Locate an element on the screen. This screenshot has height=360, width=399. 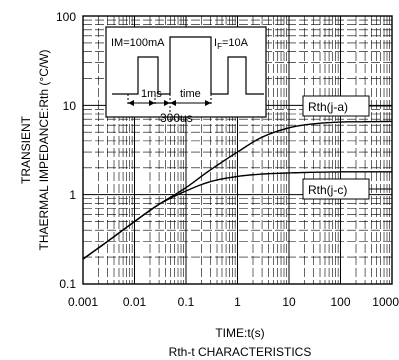
pulse-waveform is located at coordinates (188, 65).